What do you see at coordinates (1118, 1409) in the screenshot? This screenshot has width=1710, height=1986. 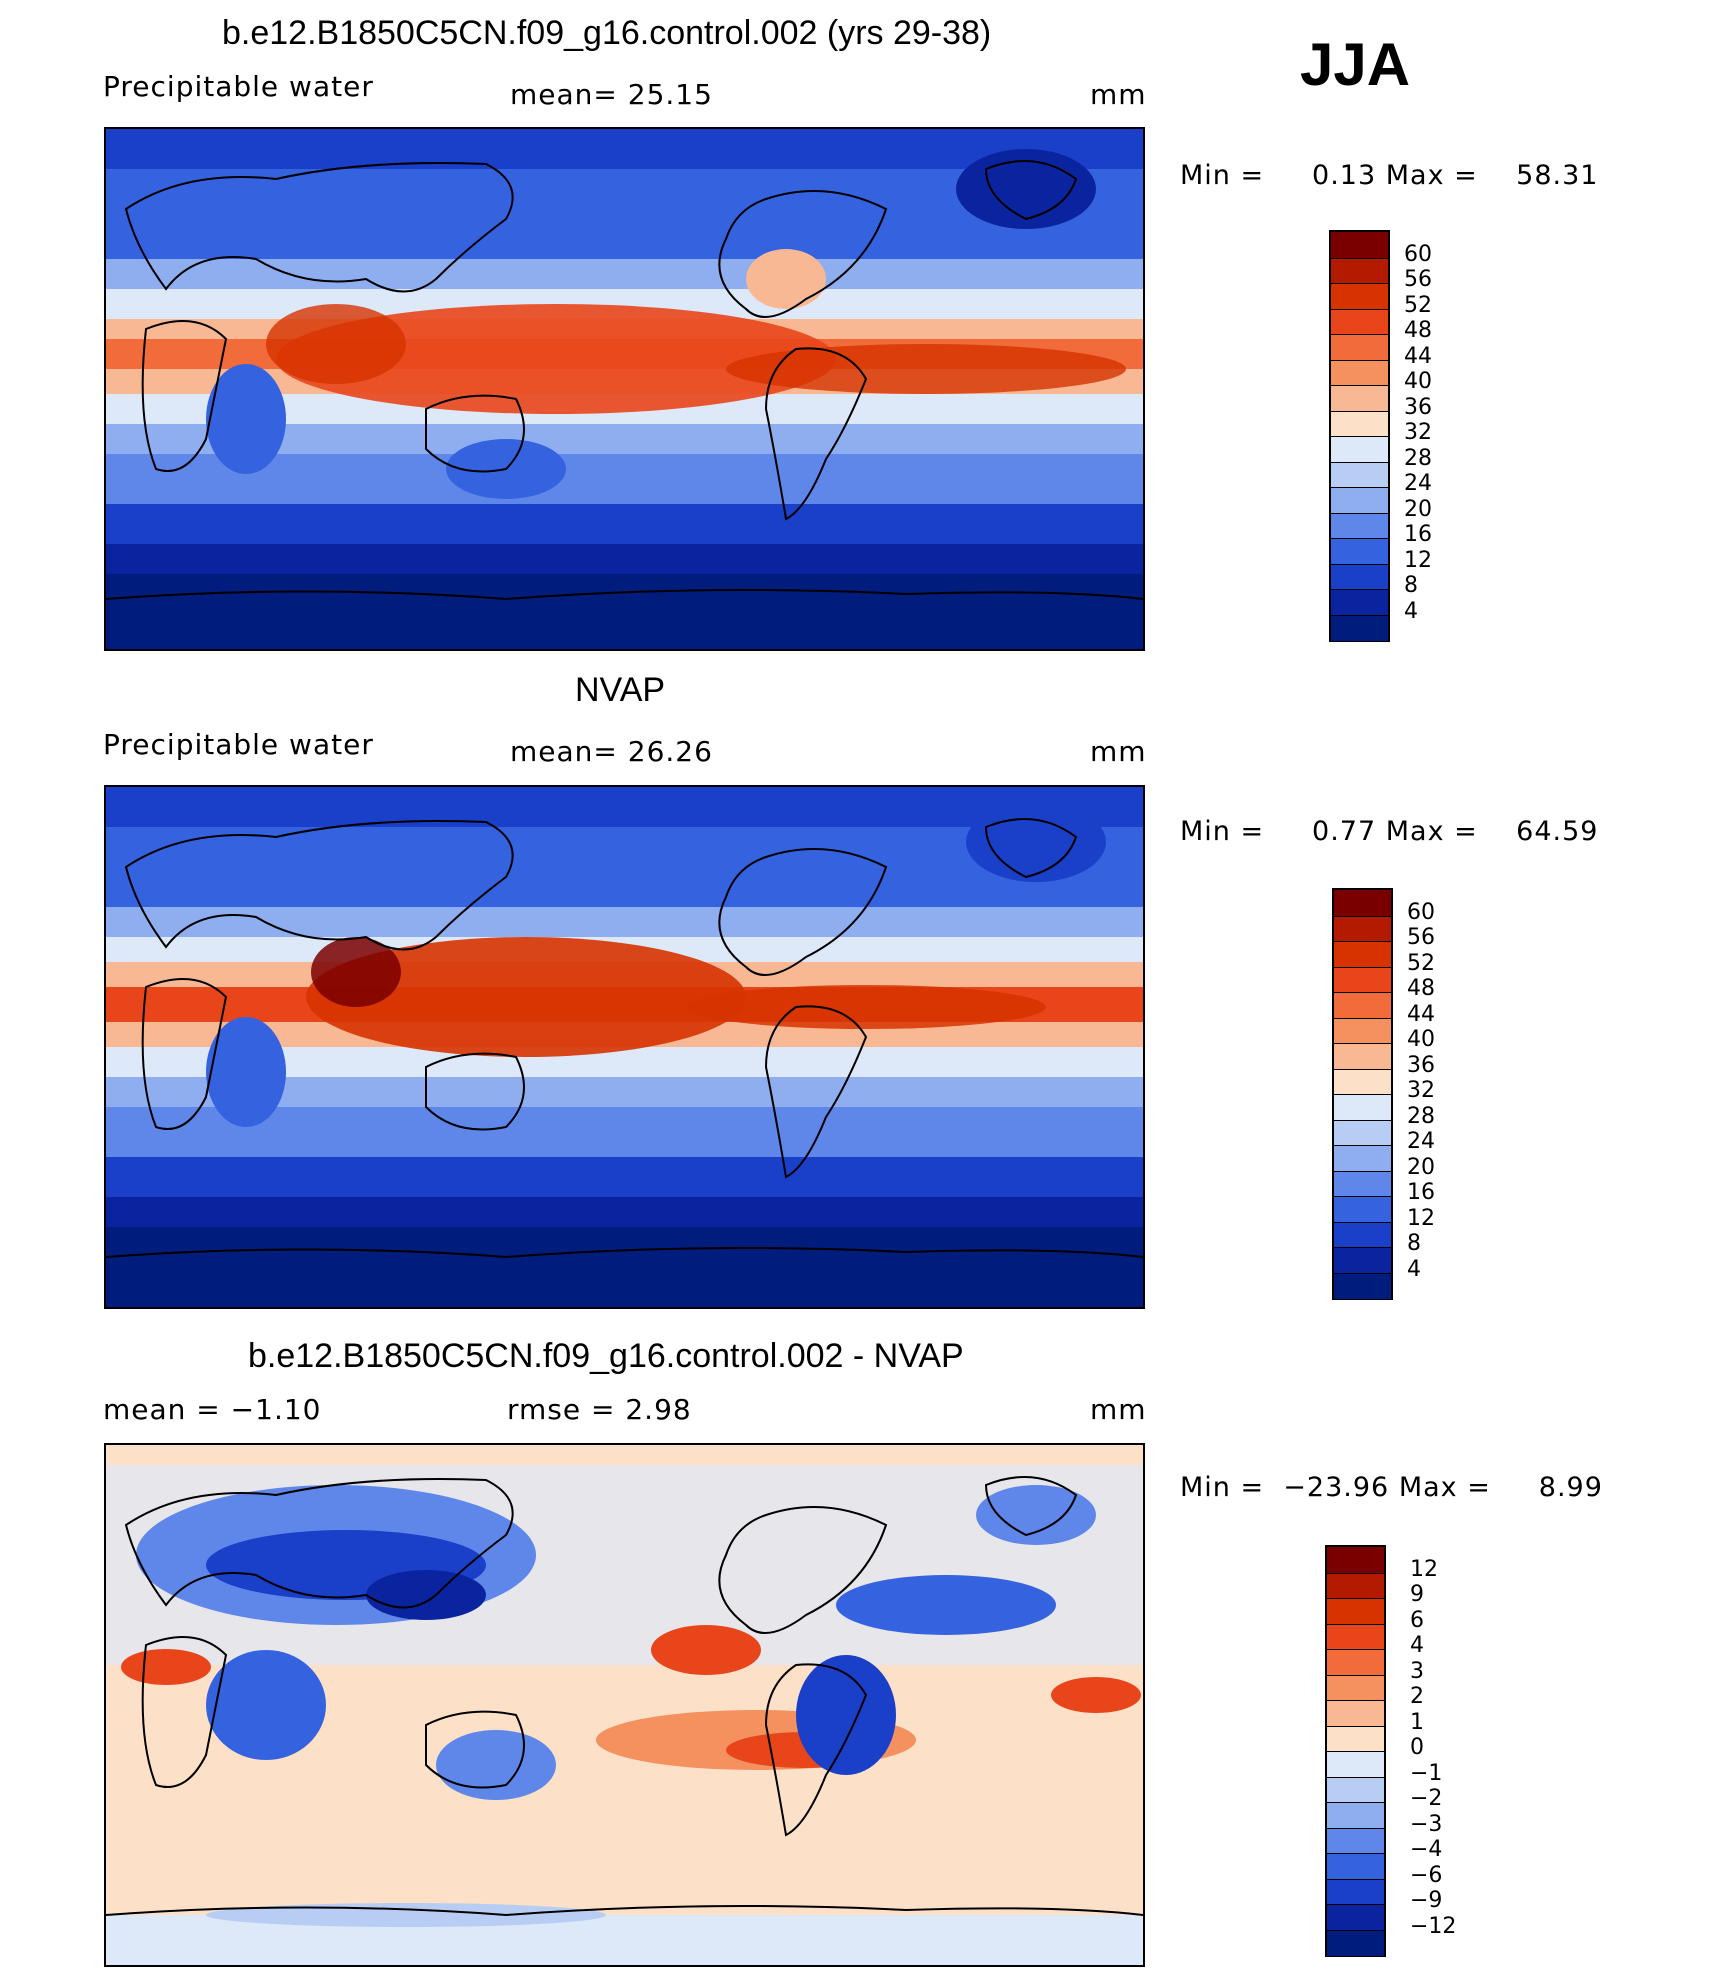 I see `panel3-units: mm` at bounding box center [1118, 1409].